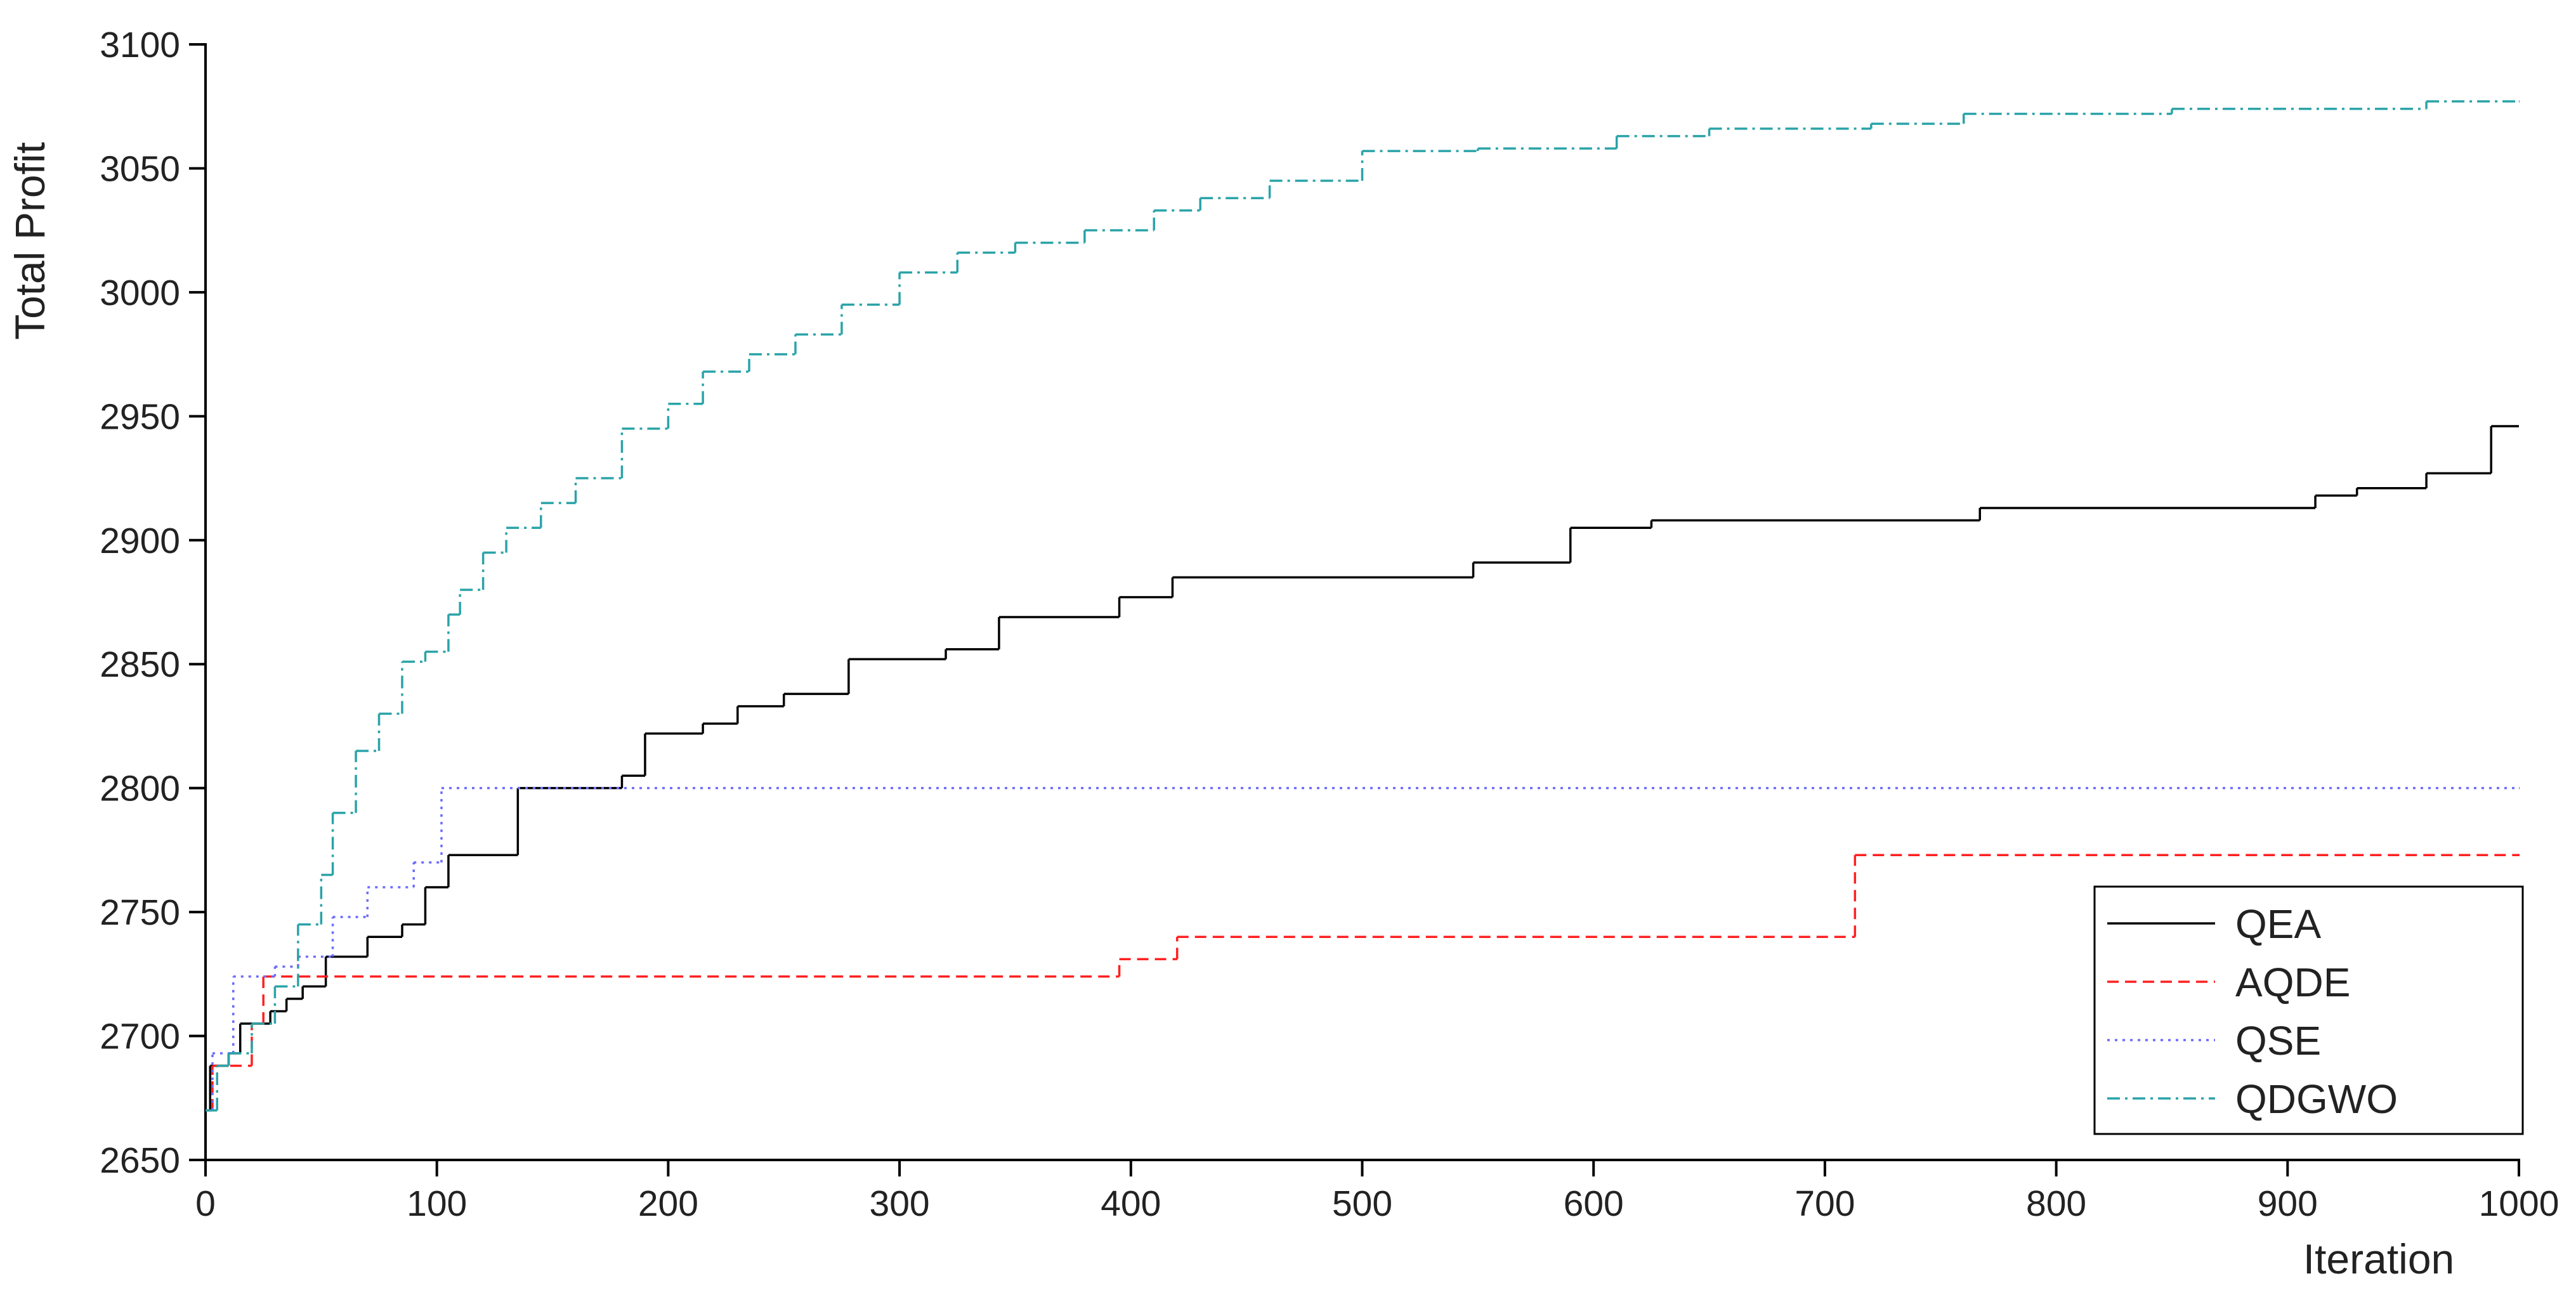 This screenshot has width=2576, height=1309. Describe the element at coordinates (140, 45) in the screenshot. I see `y-tick-label: 3100` at that location.